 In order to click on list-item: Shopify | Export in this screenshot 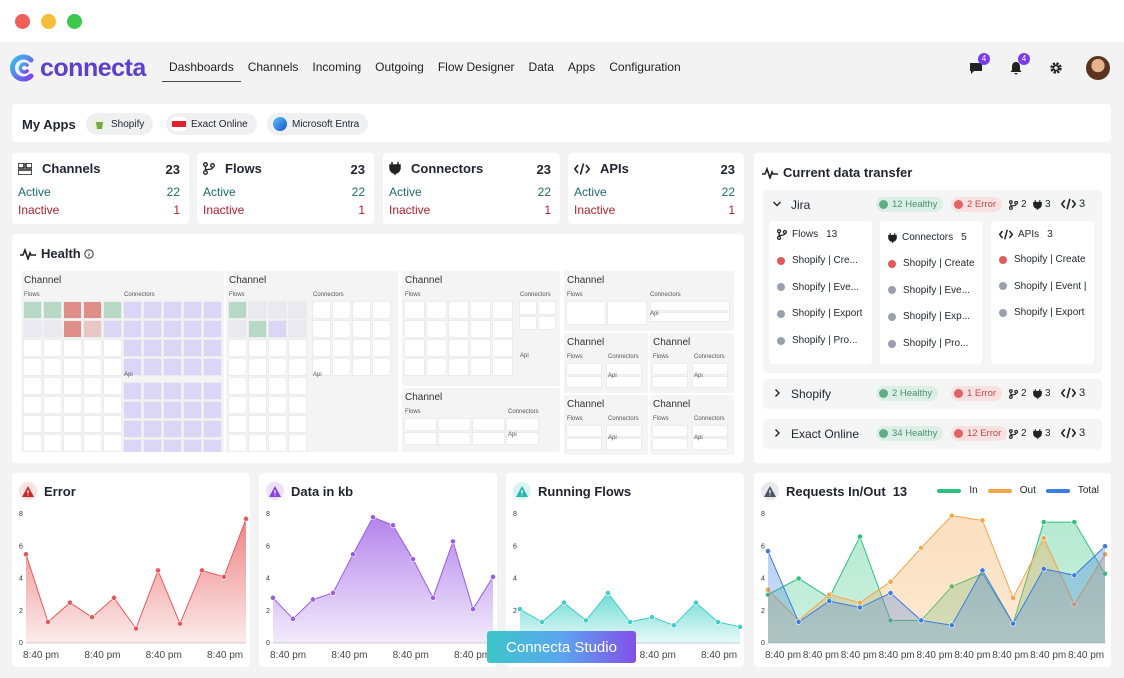, I will do `click(1041, 312)`.